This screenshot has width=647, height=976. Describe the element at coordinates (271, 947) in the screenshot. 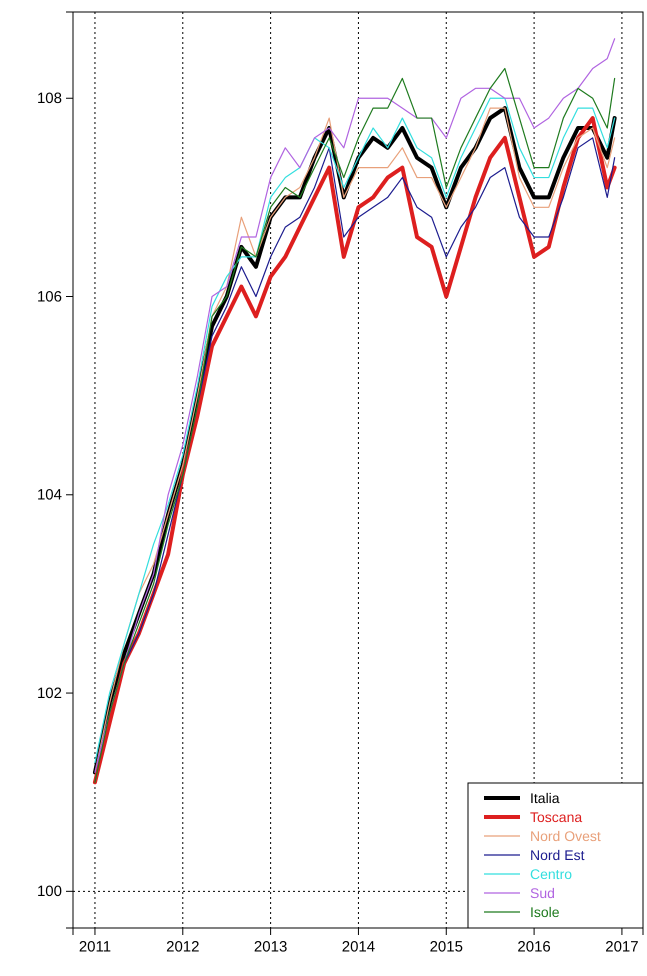

I see `x-tick-label: 2013` at that location.